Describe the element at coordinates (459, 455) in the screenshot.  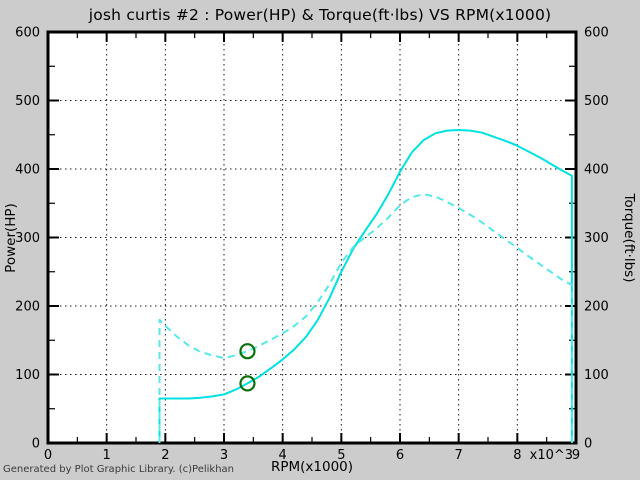
I see `x-tick-label: 7` at that location.